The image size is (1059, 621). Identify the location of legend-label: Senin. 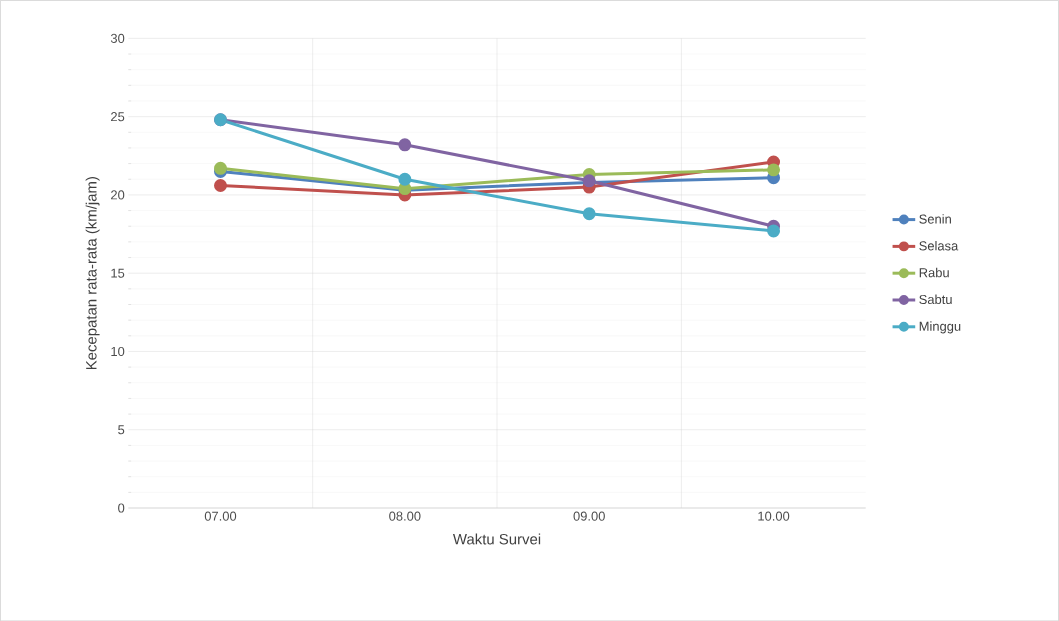
(935, 218).